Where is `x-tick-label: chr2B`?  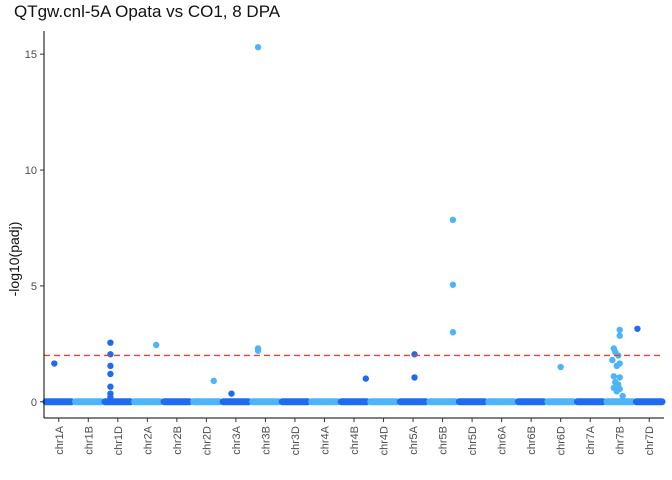
x-tick-label: chr2B is located at coordinates (178, 440).